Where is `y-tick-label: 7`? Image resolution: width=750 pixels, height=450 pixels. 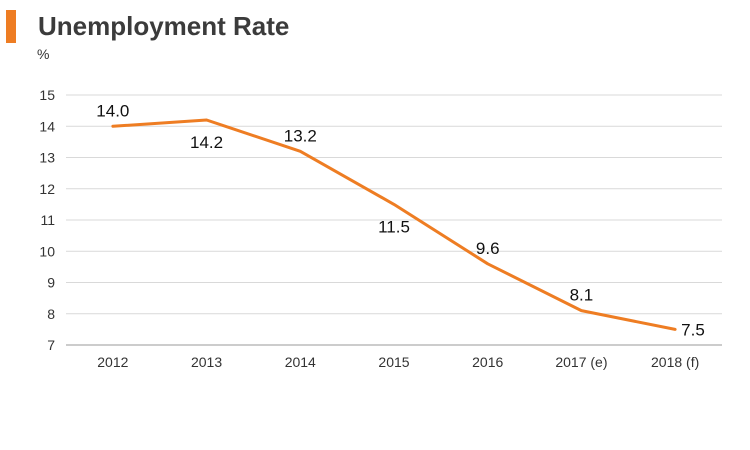
y-tick-label: 7 is located at coordinates (51, 345).